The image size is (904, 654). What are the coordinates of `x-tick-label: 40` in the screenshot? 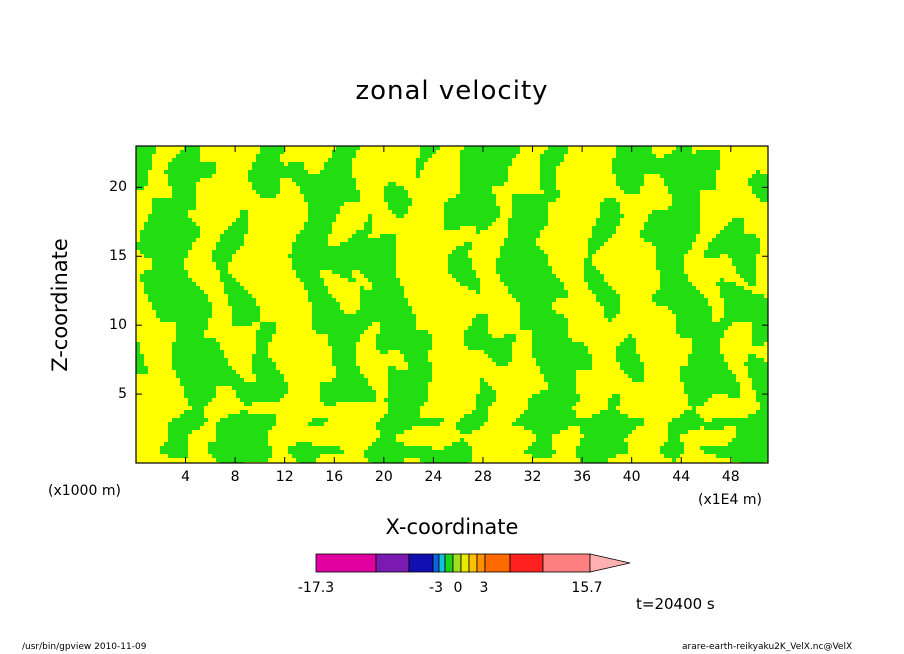 It's located at (631, 477).